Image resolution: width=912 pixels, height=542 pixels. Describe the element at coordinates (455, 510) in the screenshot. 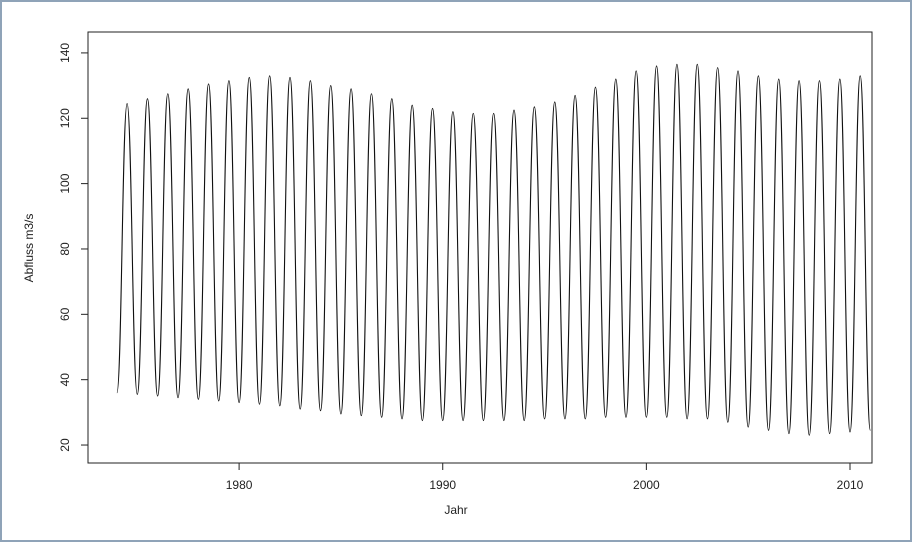

I see `x-axis-label: Jahr` at that location.